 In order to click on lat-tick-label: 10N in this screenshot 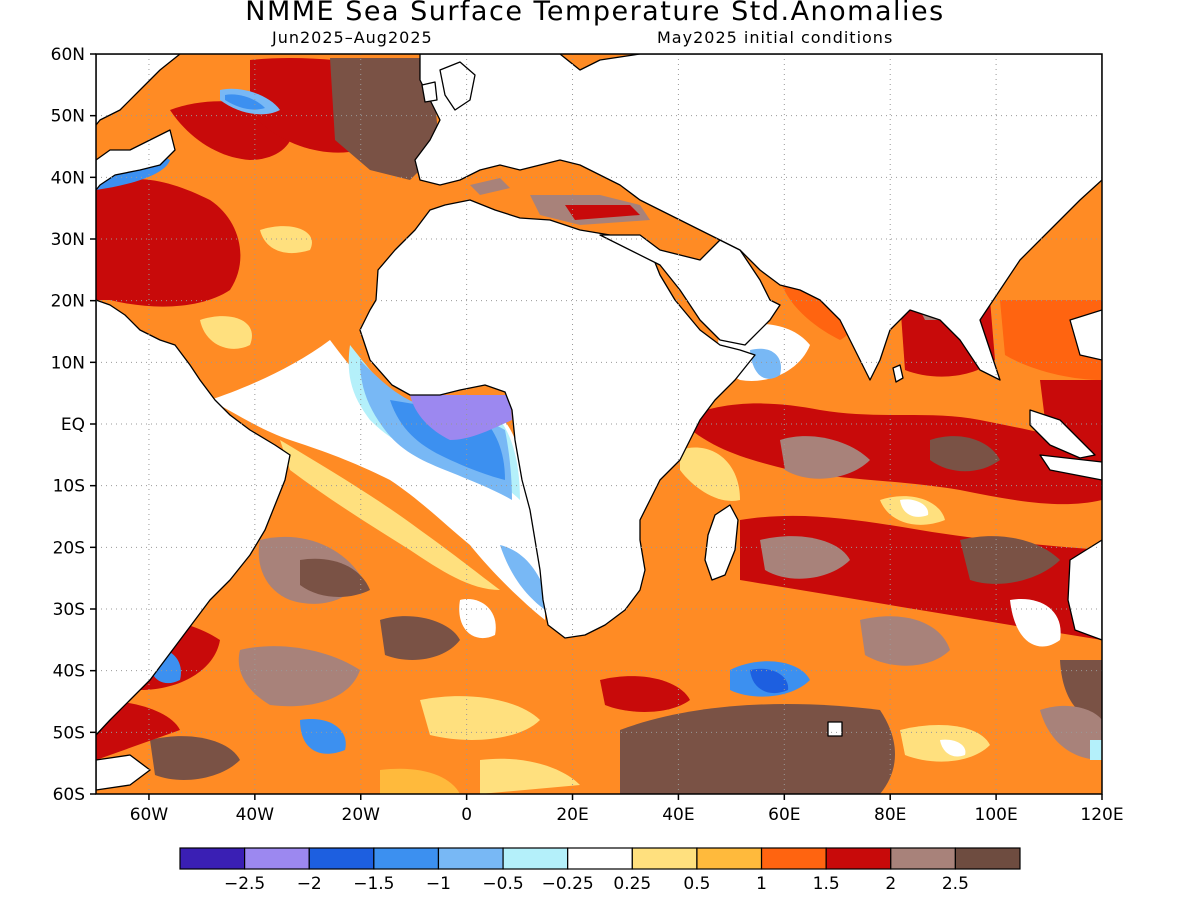, I will do `click(68, 363)`.